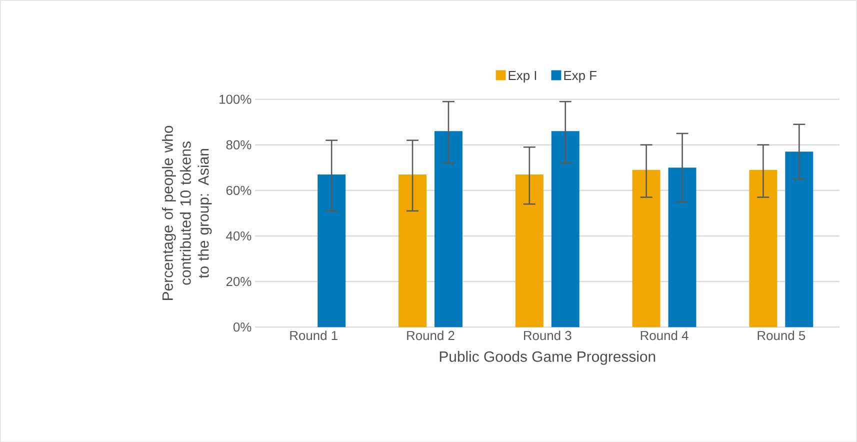  I want to click on y-tick-label: 60%, so click(239, 190).